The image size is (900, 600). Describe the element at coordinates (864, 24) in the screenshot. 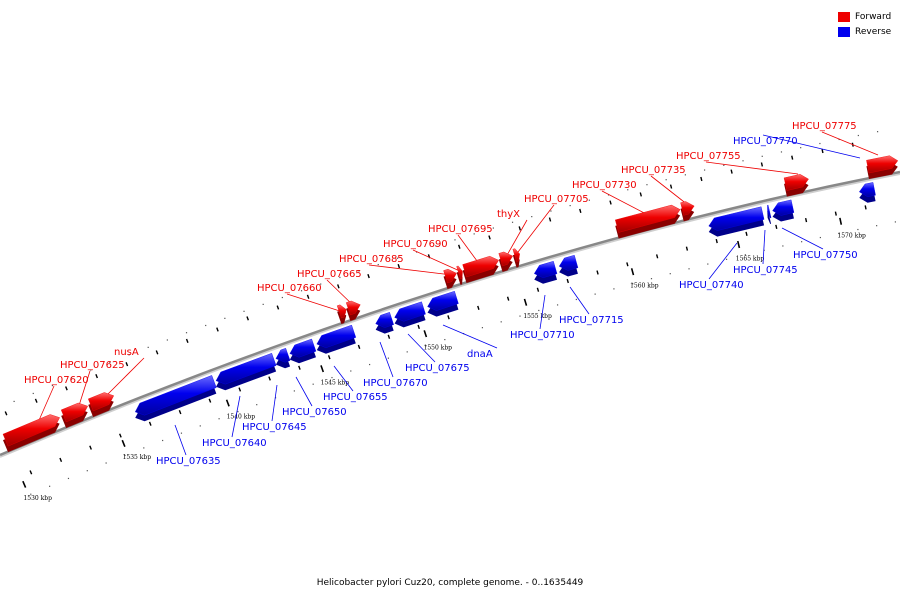

I see `legend: Forward Reverse` at that location.